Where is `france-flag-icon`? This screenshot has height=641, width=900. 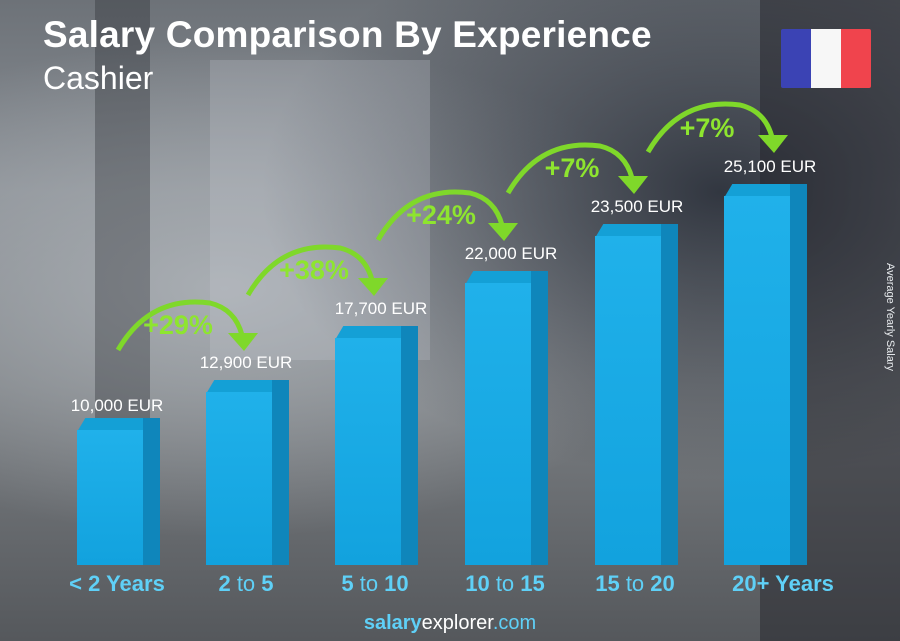
france-flag-icon is located at coordinates (826, 58).